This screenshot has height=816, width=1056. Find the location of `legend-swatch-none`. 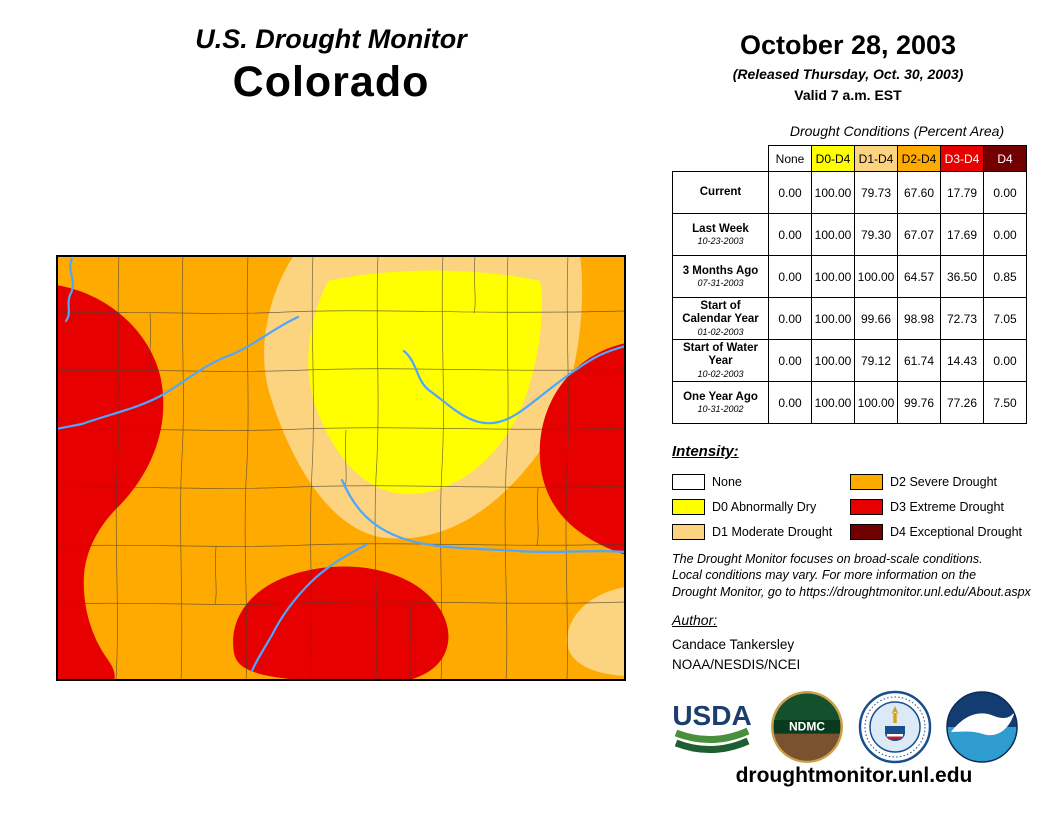

legend-swatch-none is located at coordinates (688, 481).